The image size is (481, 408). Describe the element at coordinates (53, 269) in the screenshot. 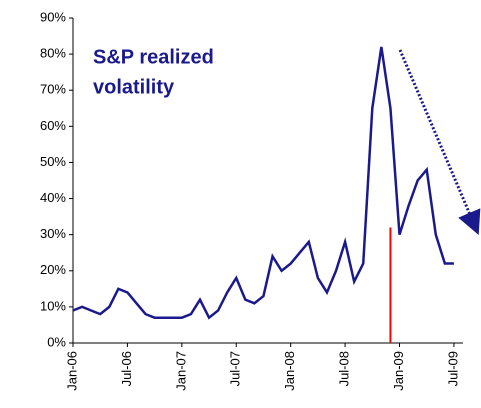

I see `y-tick-label: 20%` at that location.